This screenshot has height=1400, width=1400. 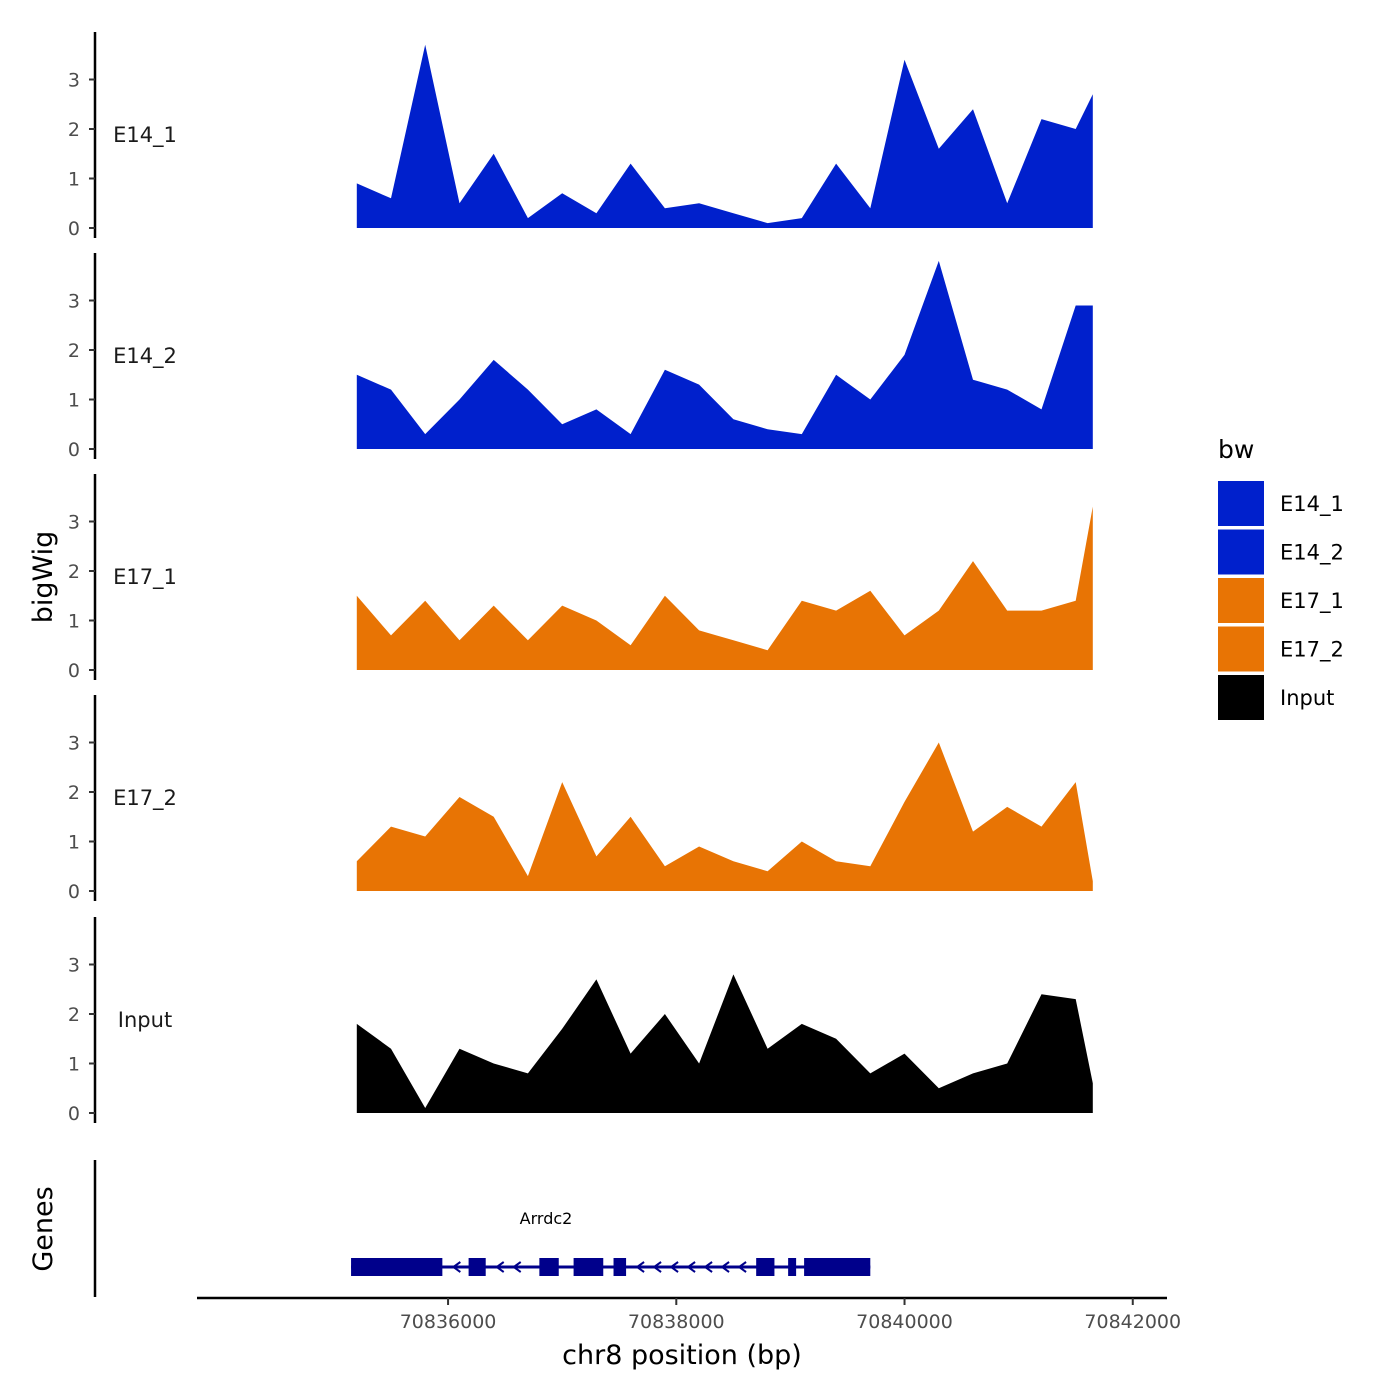 What do you see at coordinates (1312, 504) in the screenshot?
I see `legend-label-E14_1: E14_1` at bounding box center [1312, 504].